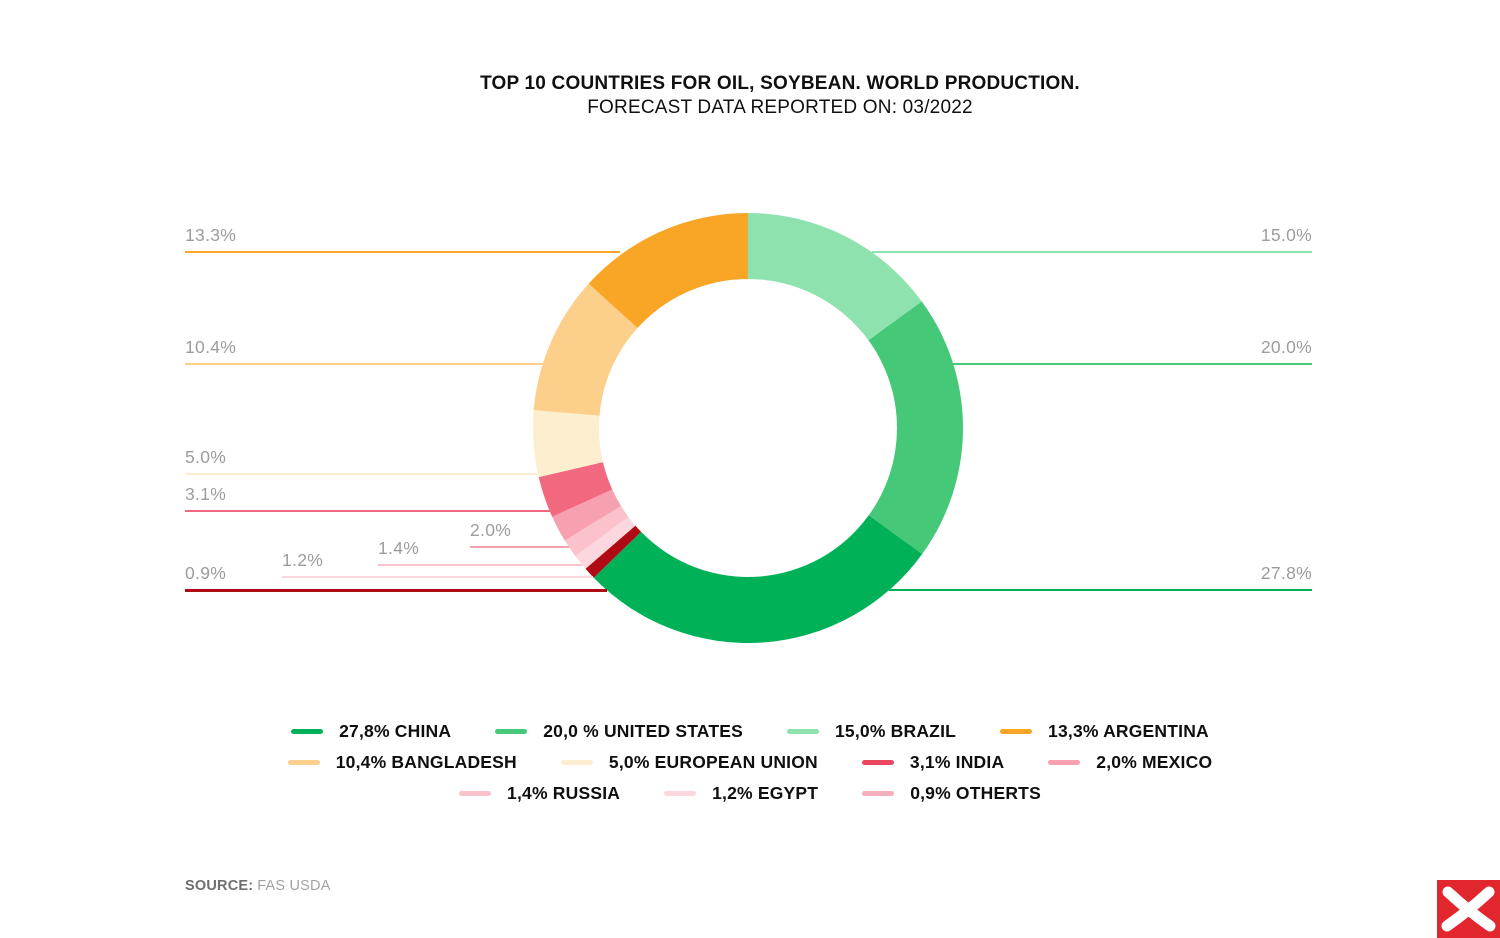 The width and height of the screenshot is (1500, 938). What do you see at coordinates (303, 560) in the screenshot?
I see `callout-label-egypt: 1.2%` at bounding box center [303, 560].